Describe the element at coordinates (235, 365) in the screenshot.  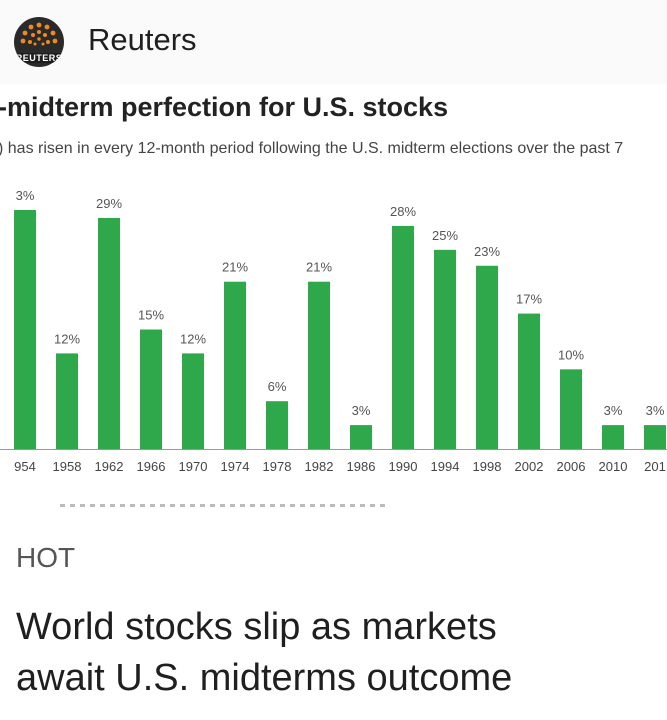
I see `bar-1974` at that location.